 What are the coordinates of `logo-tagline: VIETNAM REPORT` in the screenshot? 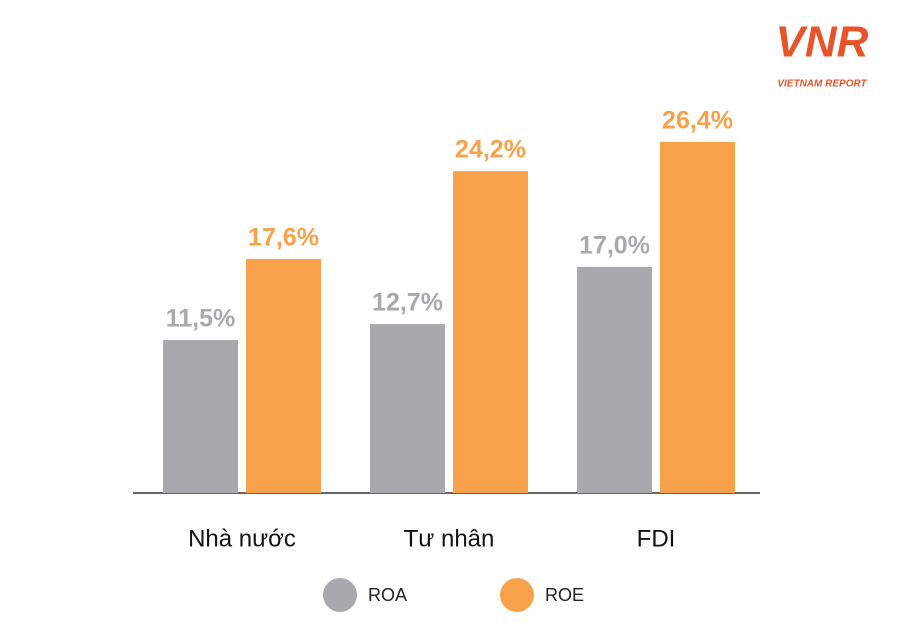 It's located at (822, 84).